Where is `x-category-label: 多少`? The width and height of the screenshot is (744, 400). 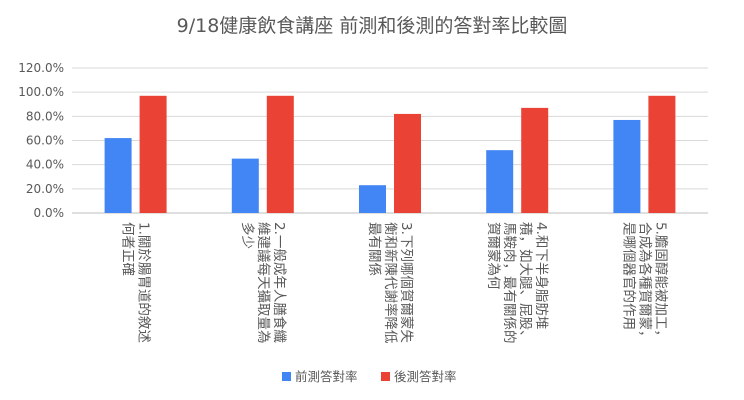 x-category-label: 多少 is located at coordinates (247, 235).